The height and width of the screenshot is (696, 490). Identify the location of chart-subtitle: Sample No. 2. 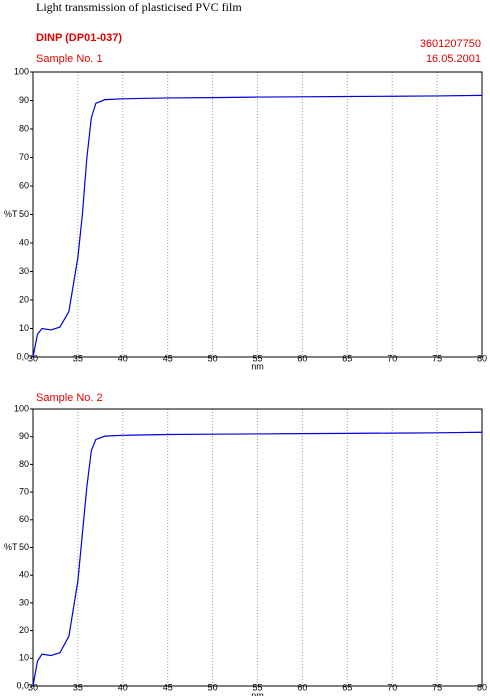
(69, 398).